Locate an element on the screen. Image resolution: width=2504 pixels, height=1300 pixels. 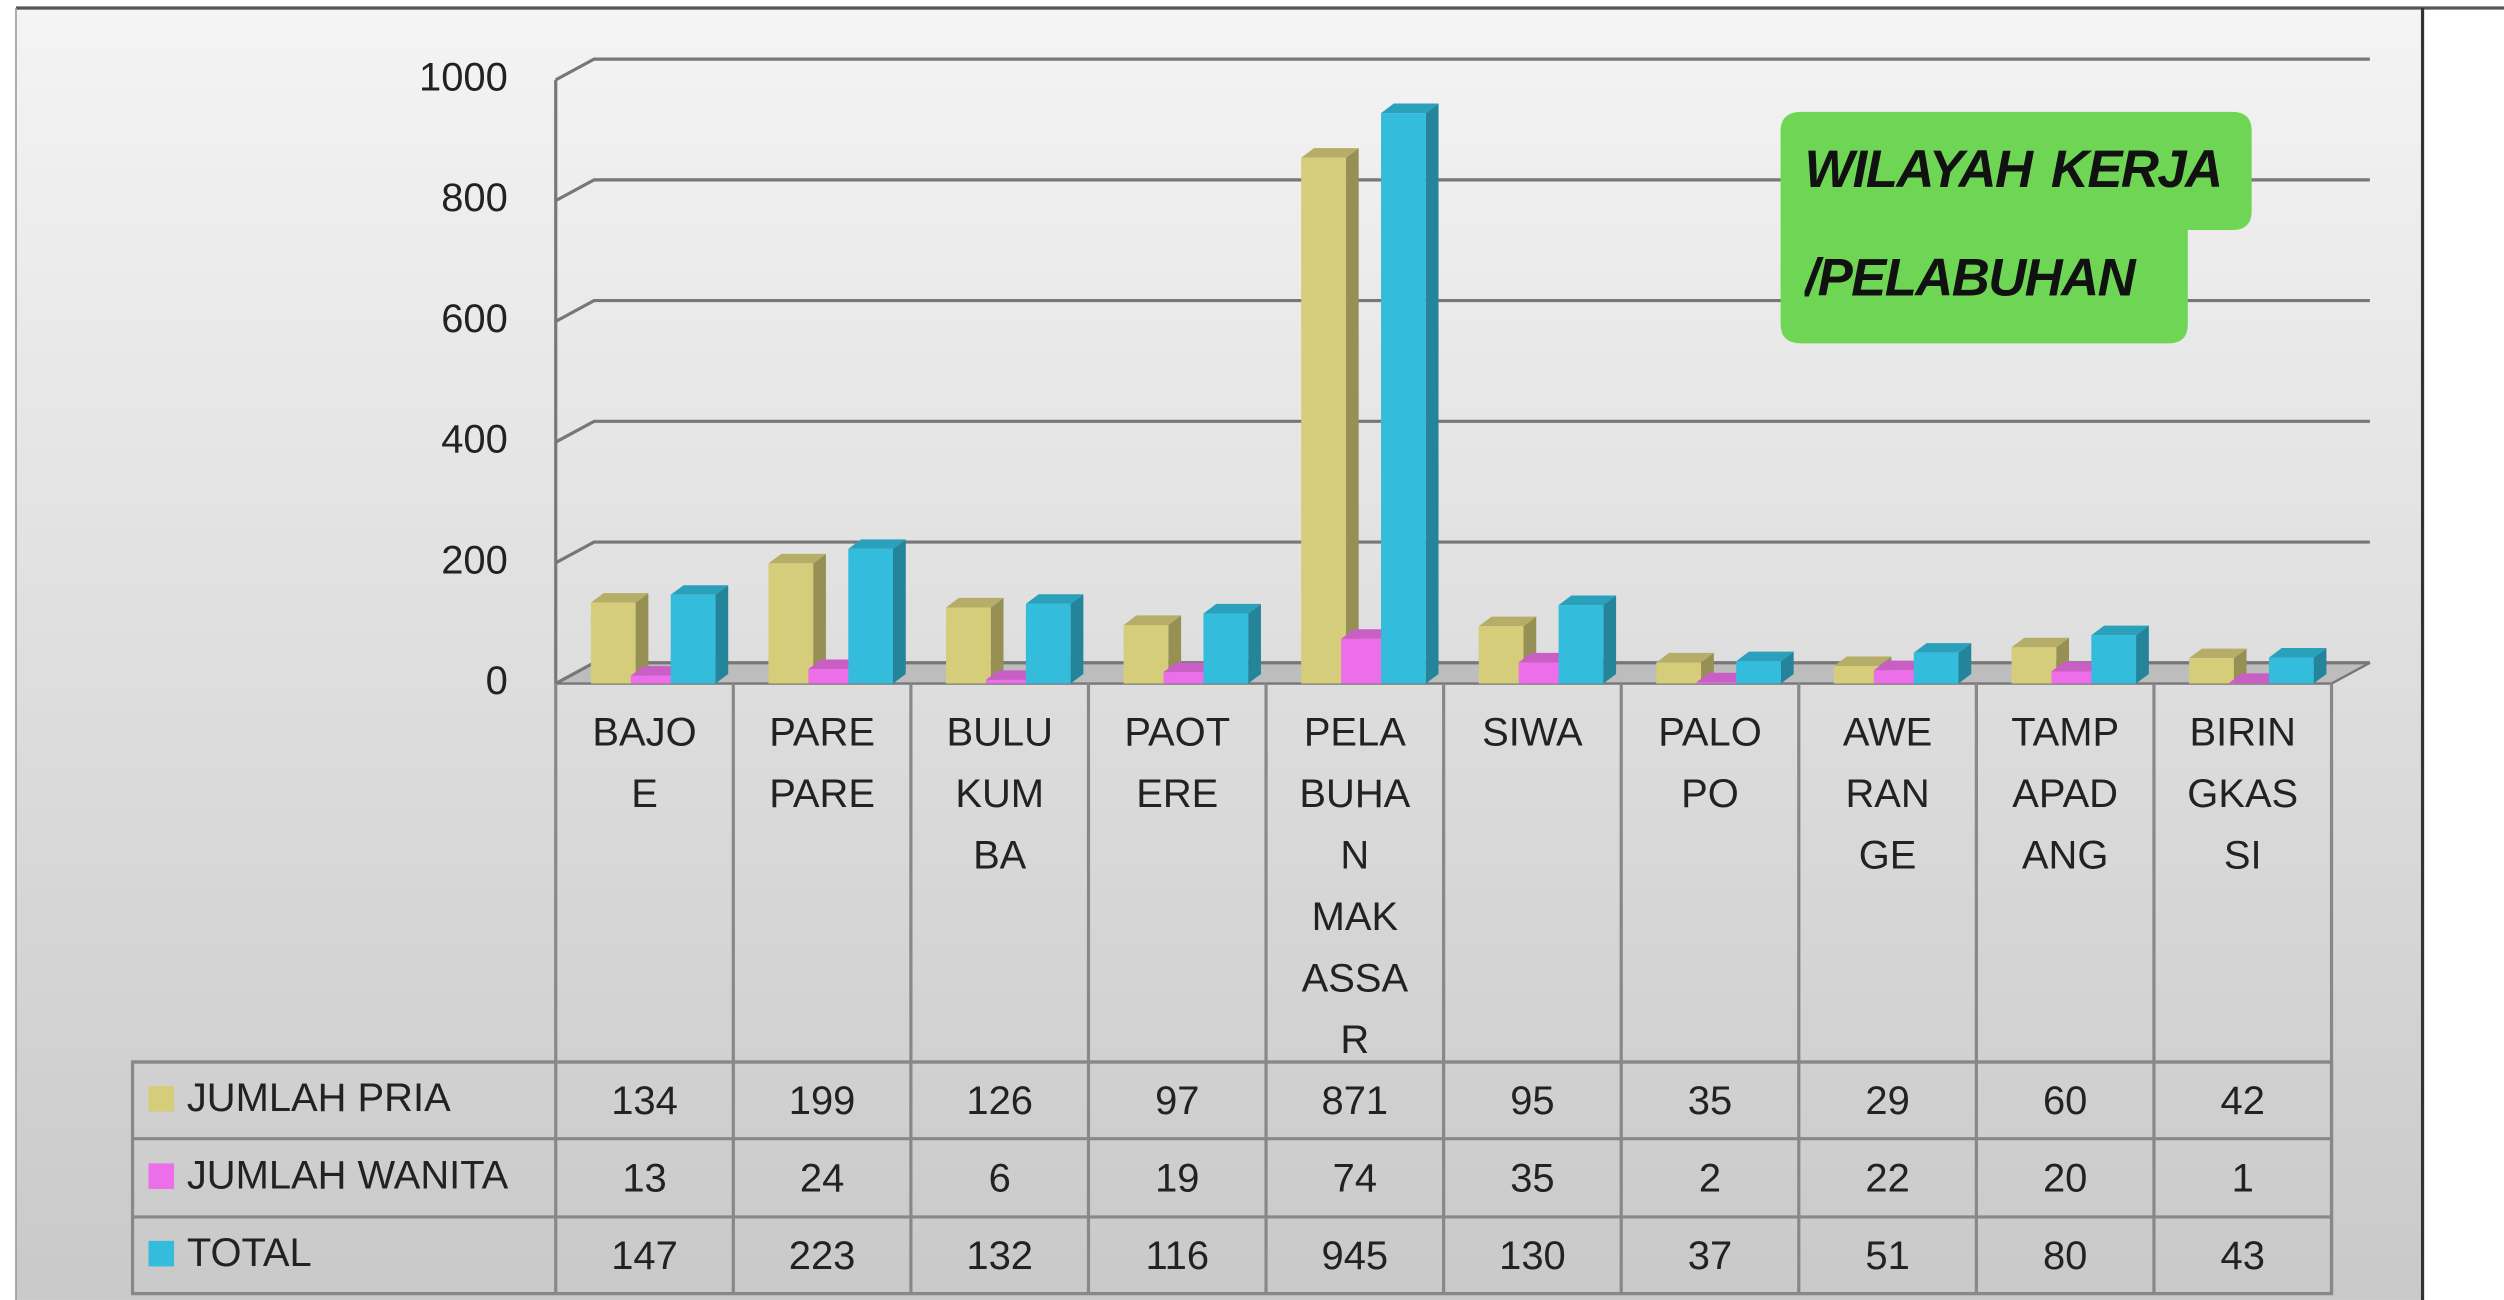
table-value: 199 is located at coordinates (822, 1101).